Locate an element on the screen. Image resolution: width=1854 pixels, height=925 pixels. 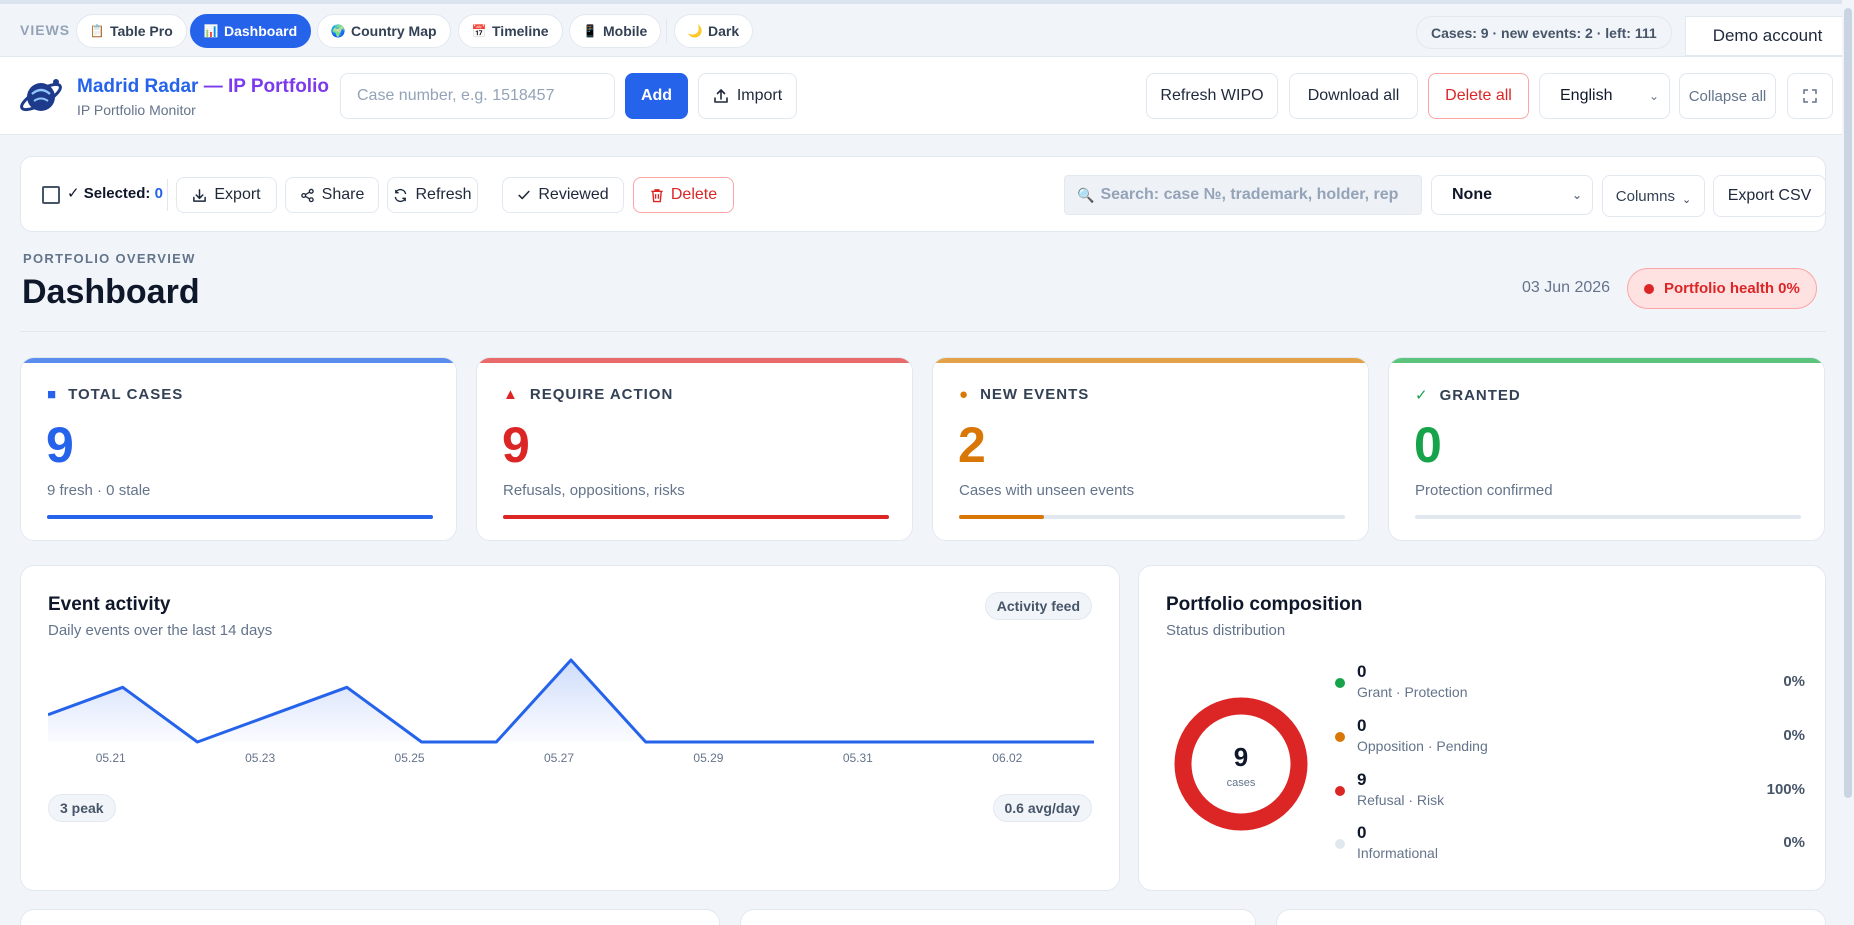
share-button: Share is located at coordinates (332, 195).